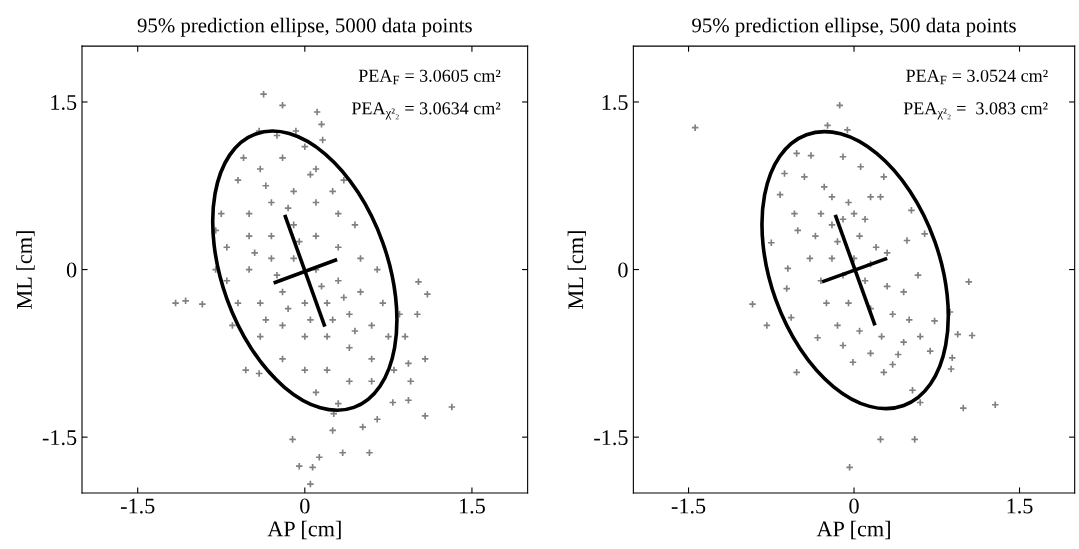  I want to click on annotation: PEA$_{χ²₂}$ = 3.083 cm², so click(975, 111).